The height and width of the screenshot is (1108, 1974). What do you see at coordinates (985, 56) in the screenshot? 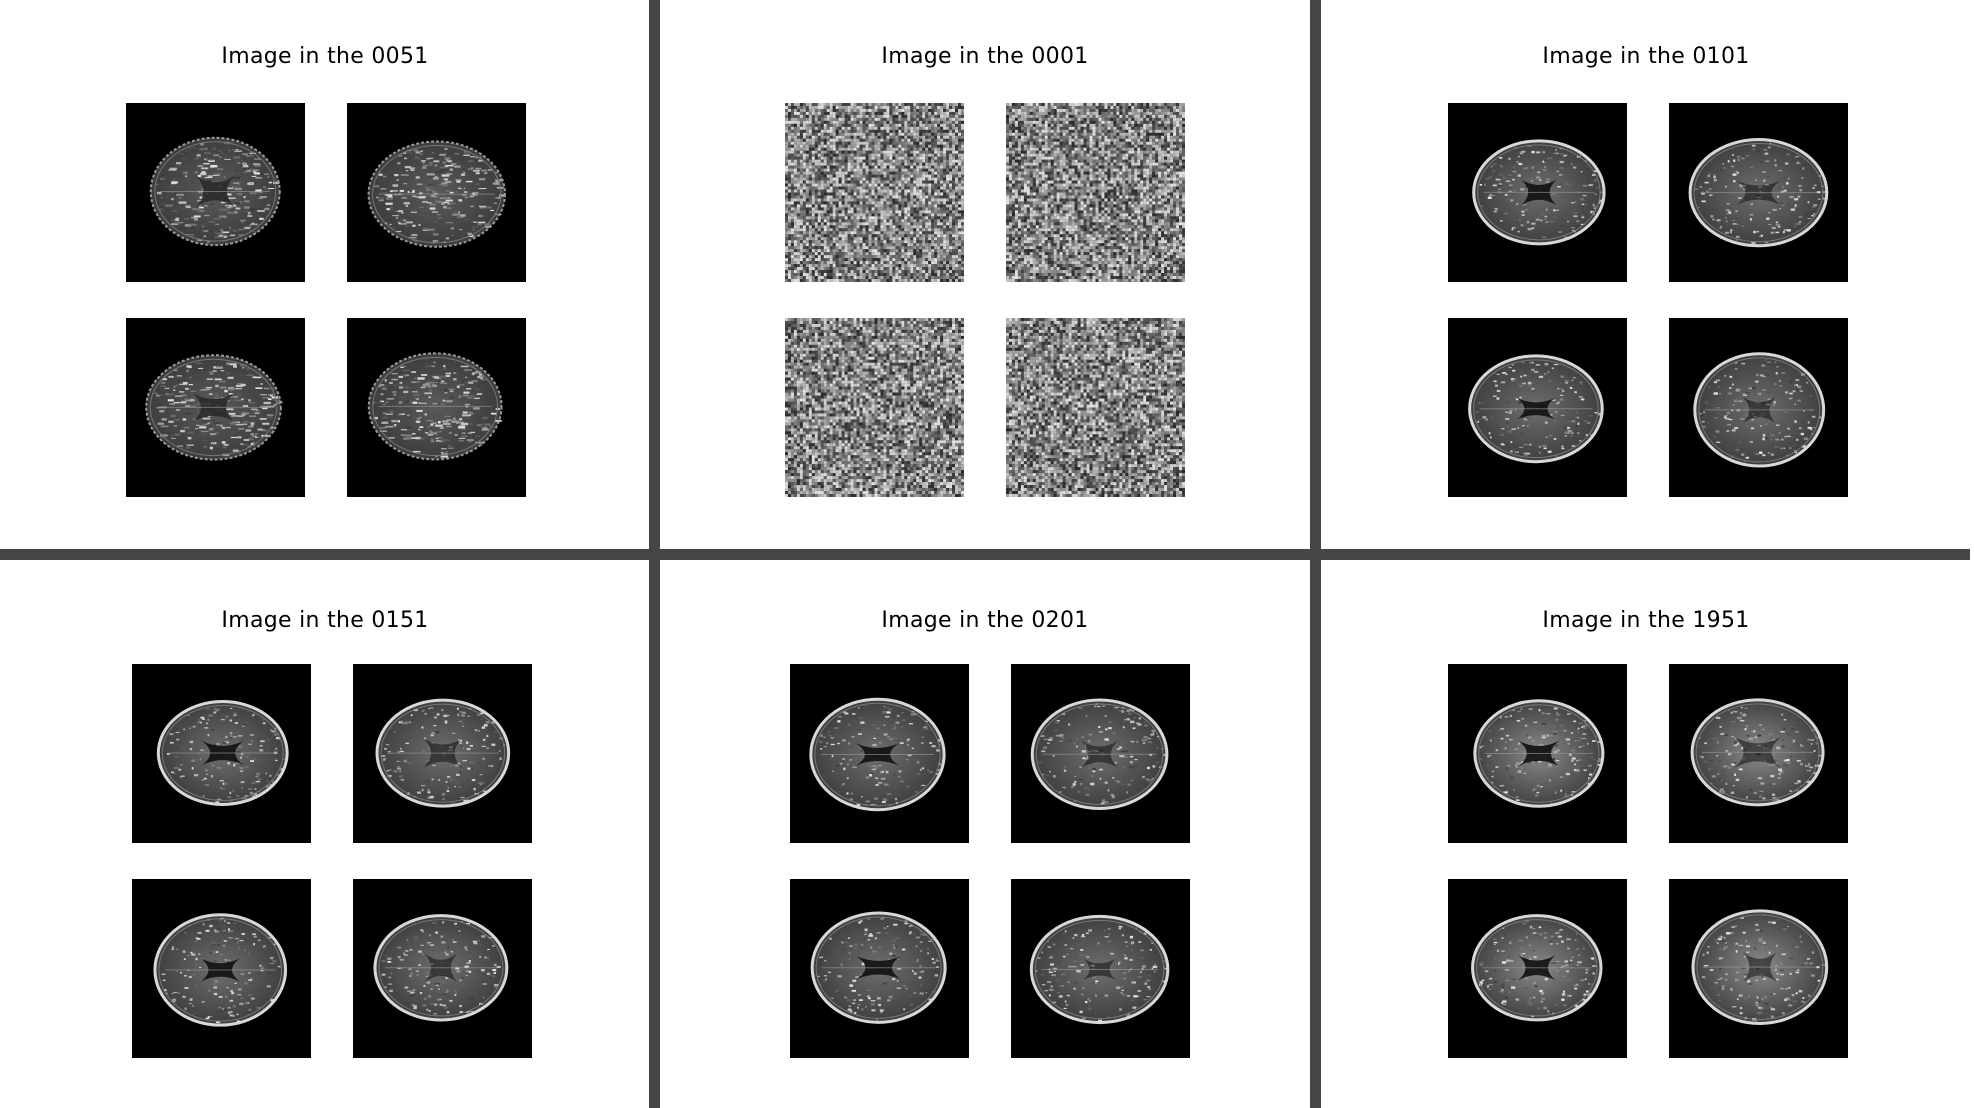
I see `panel-title: Image in the 0001` at bounding box center [985, 56].